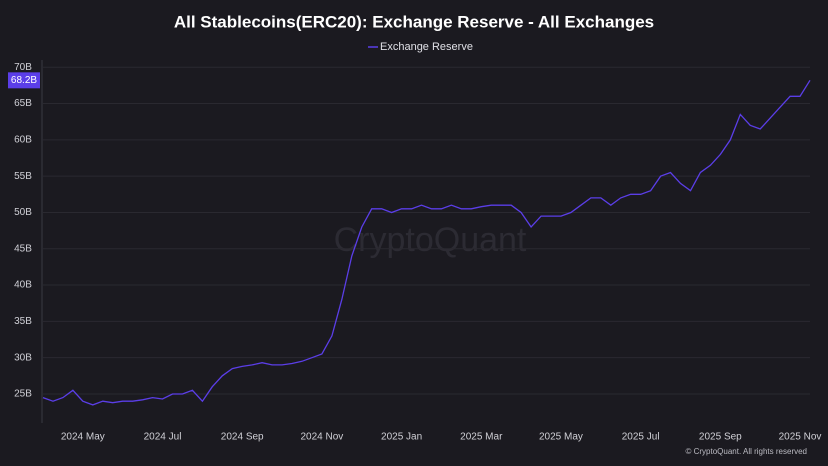 This screenshot has height=466, width=828. What do you see at coordinates (83, 437) in the screenshot?
I see `x-tick-label: 2024 May` at bounding box center [83, 437].